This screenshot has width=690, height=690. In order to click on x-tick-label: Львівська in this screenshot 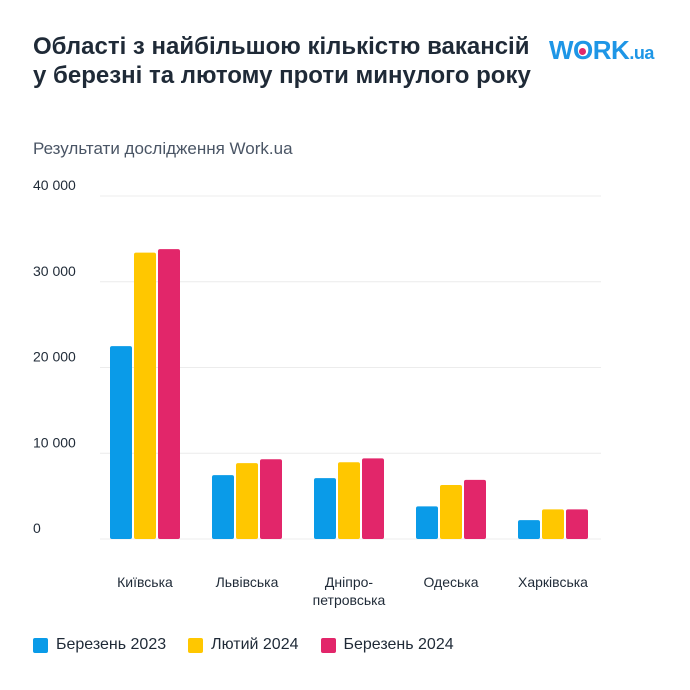, I will do `click(247, 582)`.